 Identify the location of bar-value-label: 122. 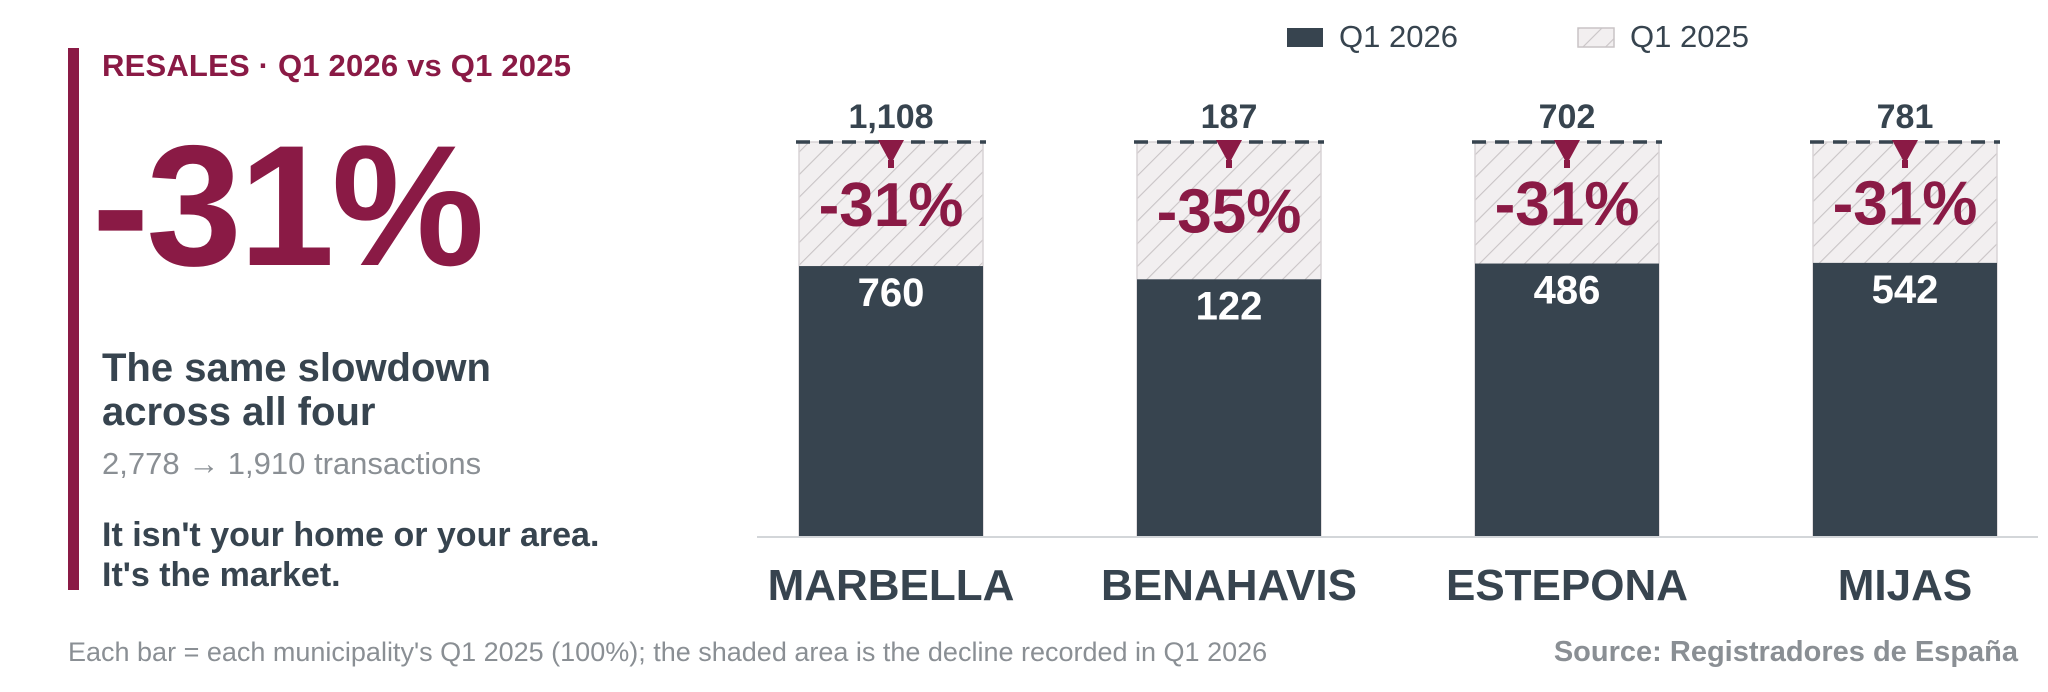
(1229, 306).